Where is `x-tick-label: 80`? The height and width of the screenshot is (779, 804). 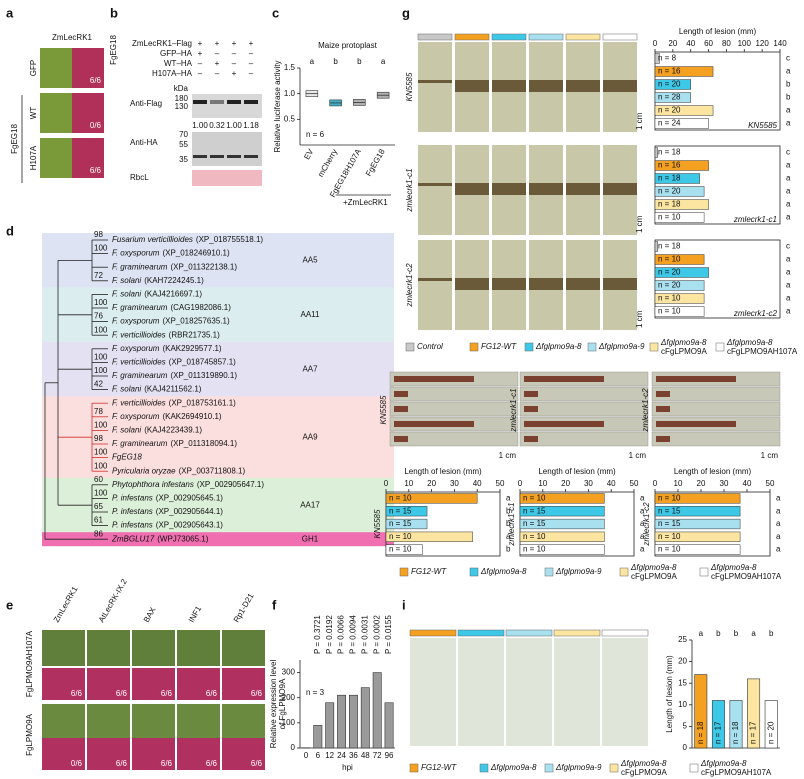
x-tick-label: 80 is located at coordinates (726, 43).